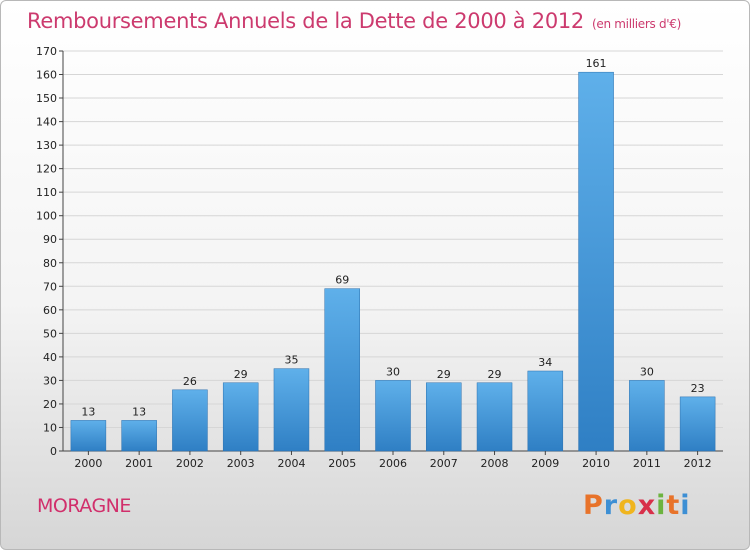 The image size is (750, 550). What do you see at coordinates (593, 505) in the screenshot?
I see `logo-letter: P` at bounding box center [593, 505].